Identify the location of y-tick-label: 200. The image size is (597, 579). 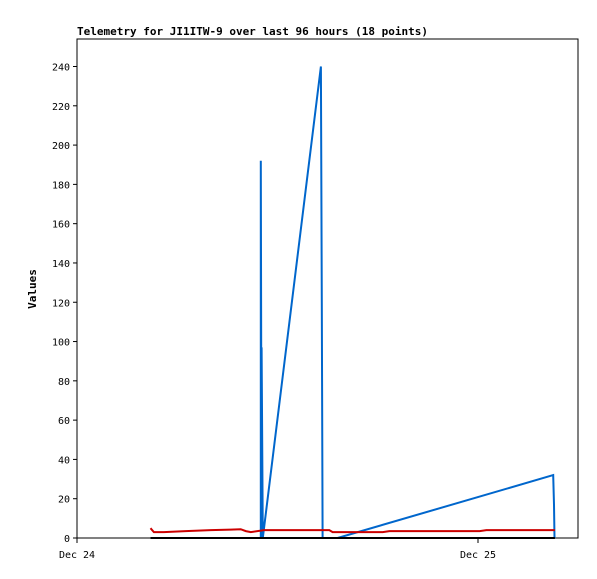
(61, 146).